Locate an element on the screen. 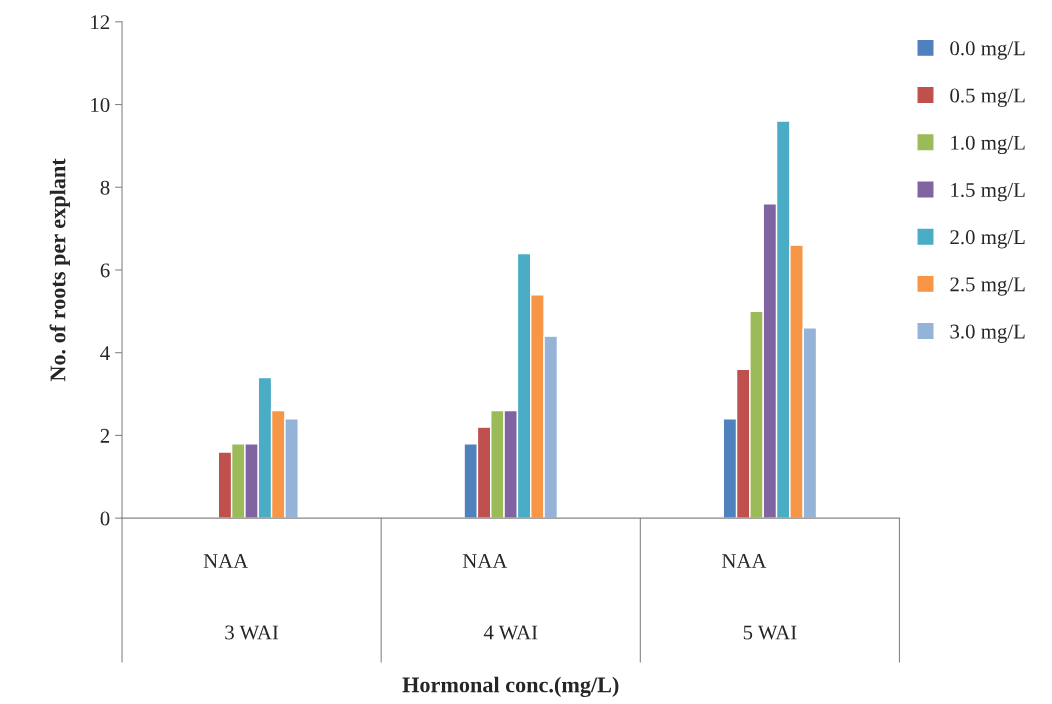 The image size is (1052, 704). legend-label: 1.0 mg/L is located at coordinates (988, 145).